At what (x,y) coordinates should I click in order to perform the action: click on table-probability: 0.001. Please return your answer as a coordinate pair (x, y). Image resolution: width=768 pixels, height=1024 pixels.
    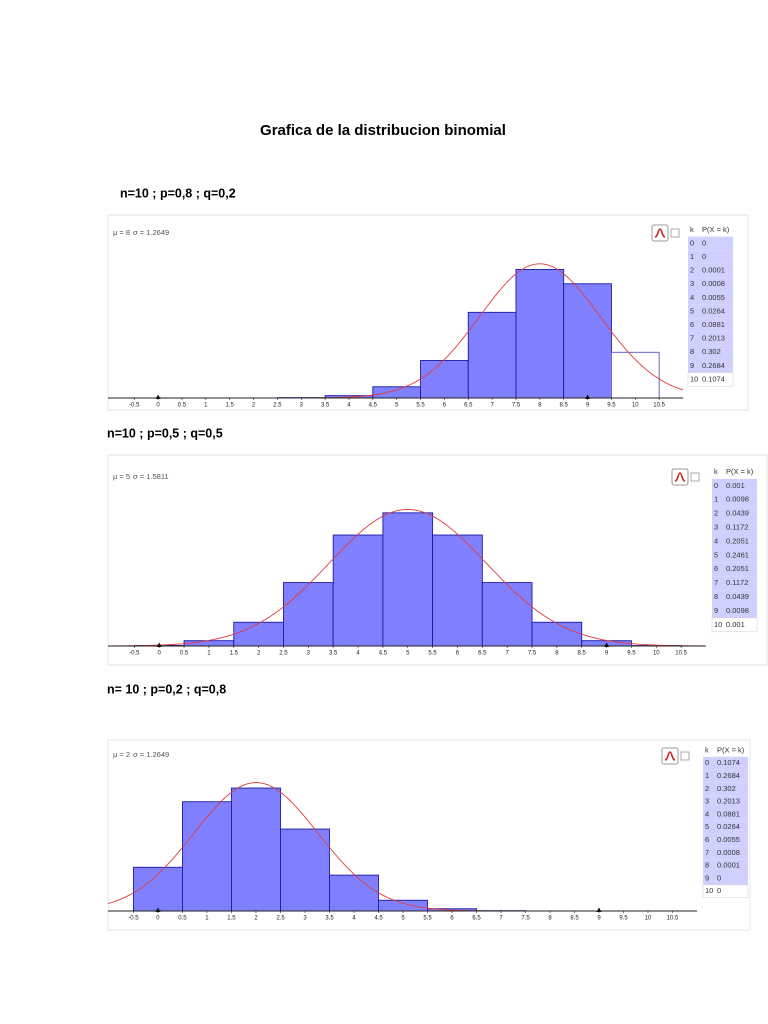
    Looking at the image, I should click on (735, 485).